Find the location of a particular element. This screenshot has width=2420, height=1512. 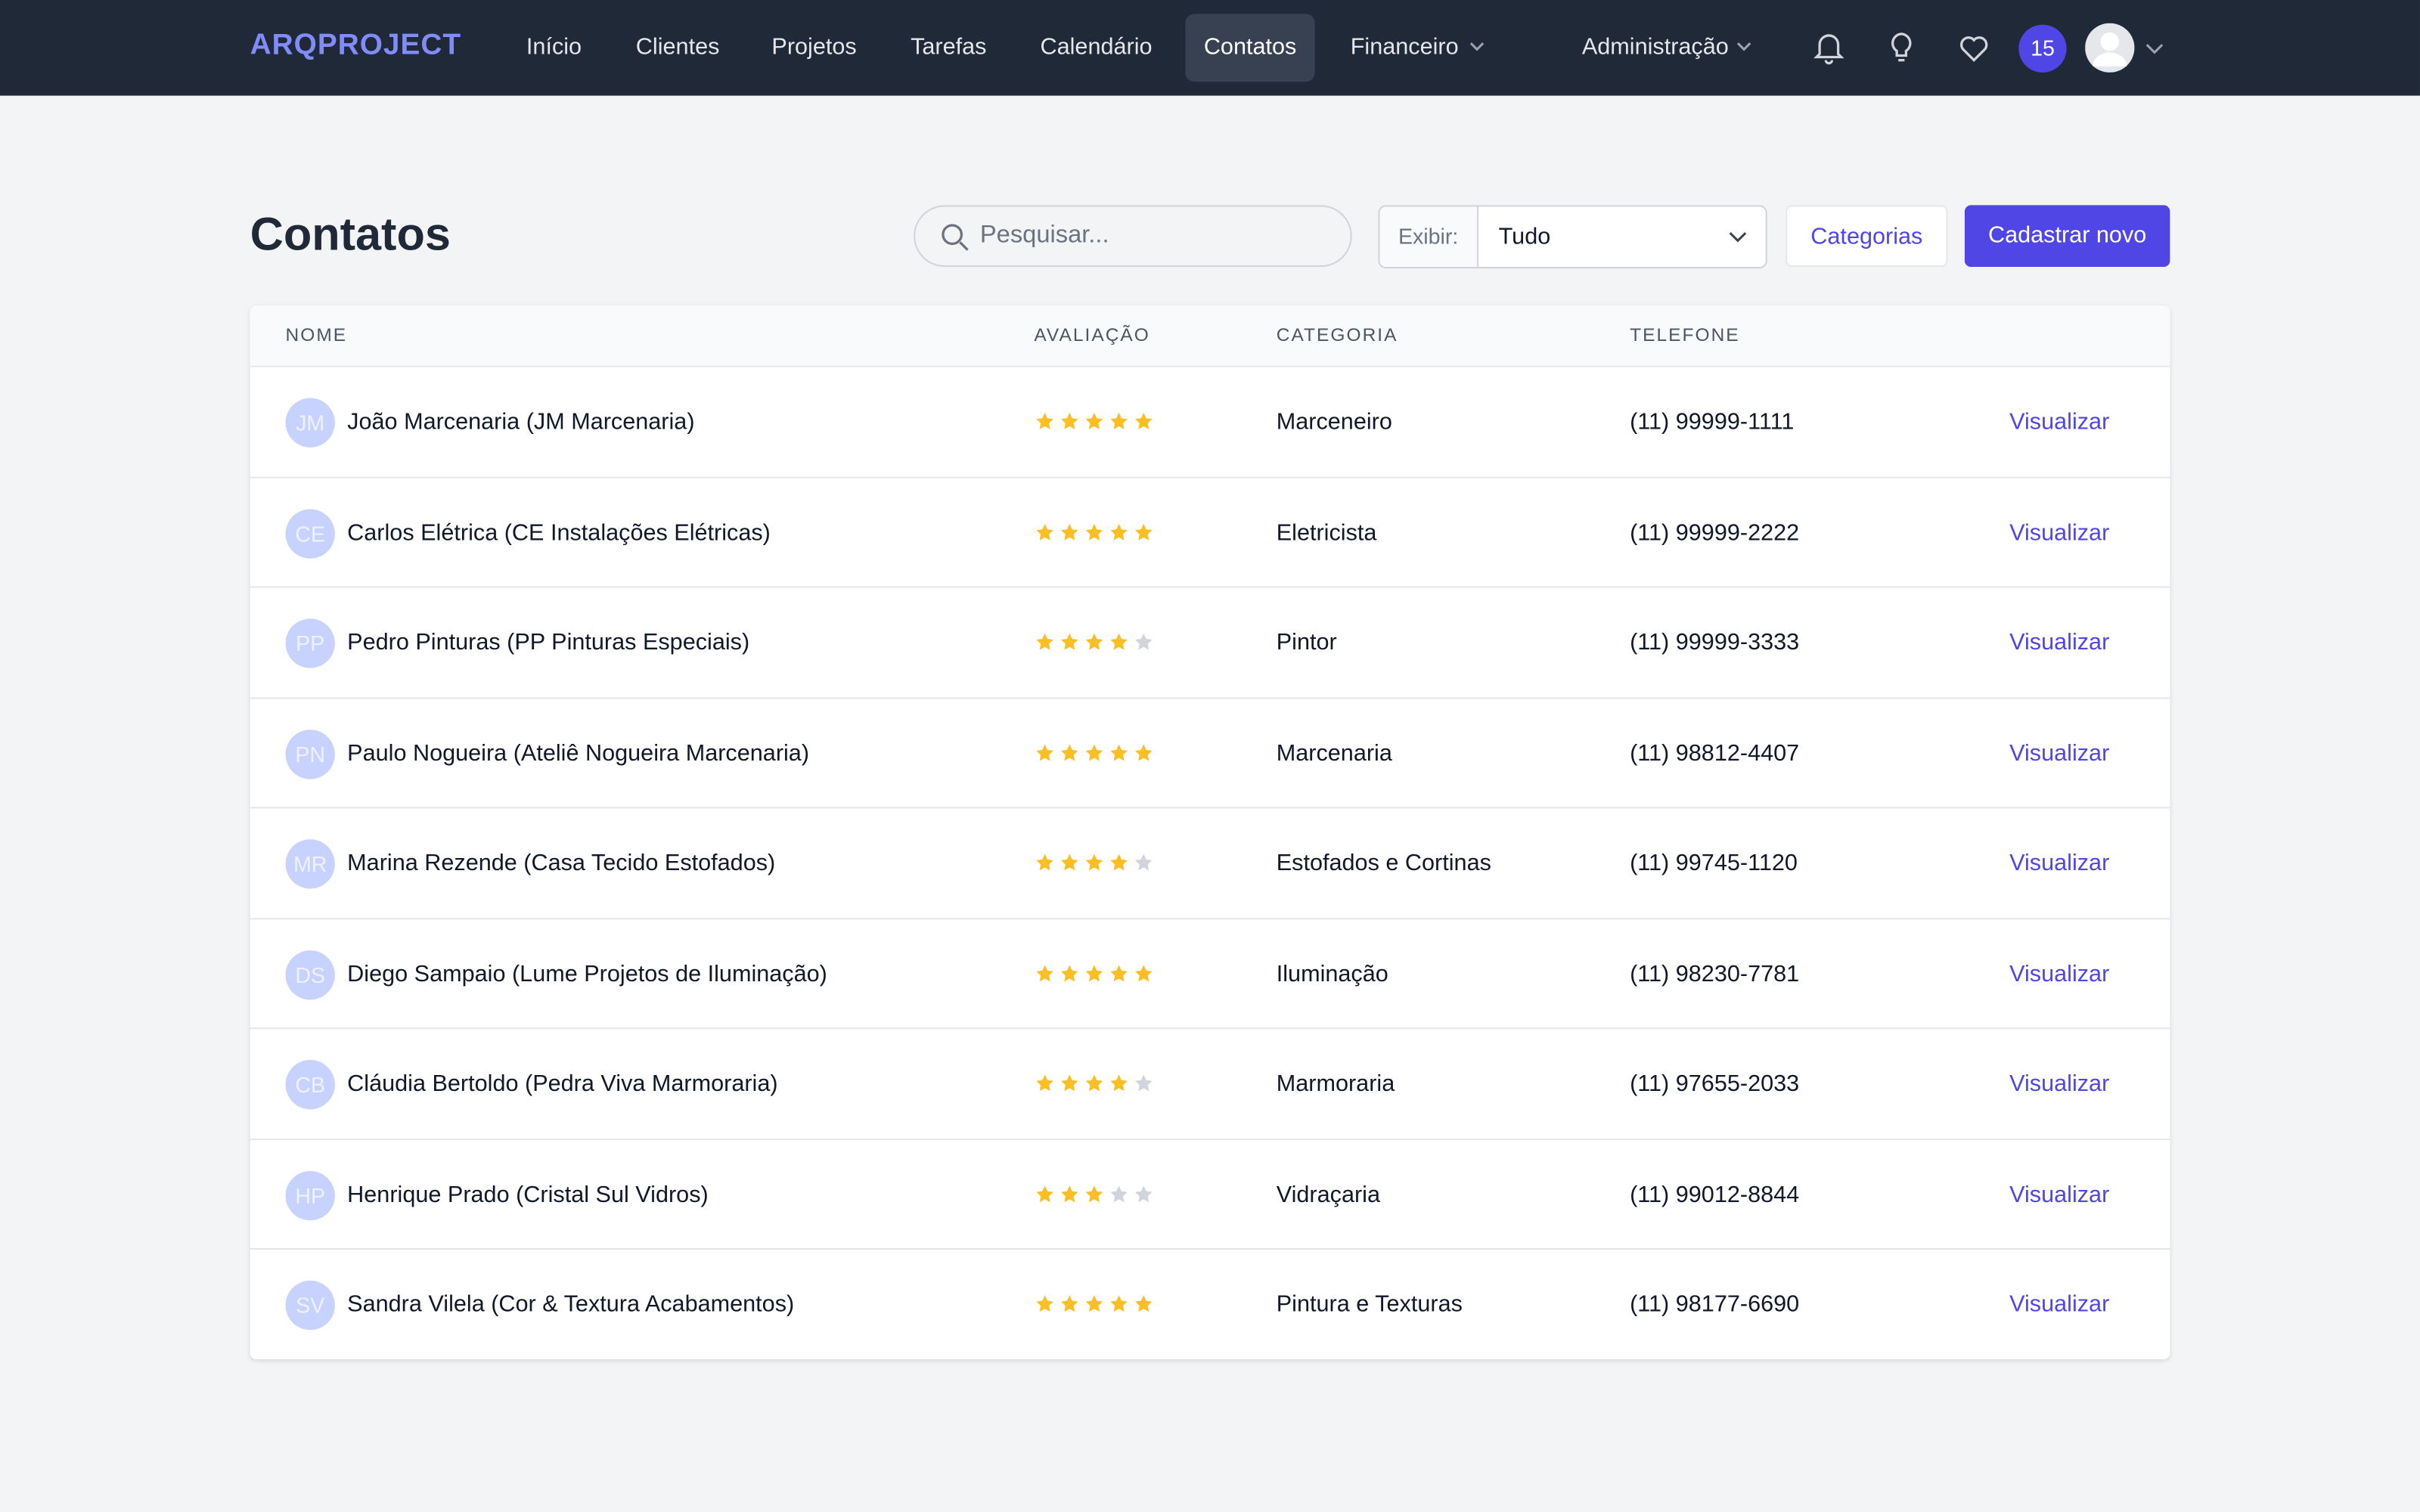

phone: (11) 99999-3333 is located at coordinates (1715, 642).